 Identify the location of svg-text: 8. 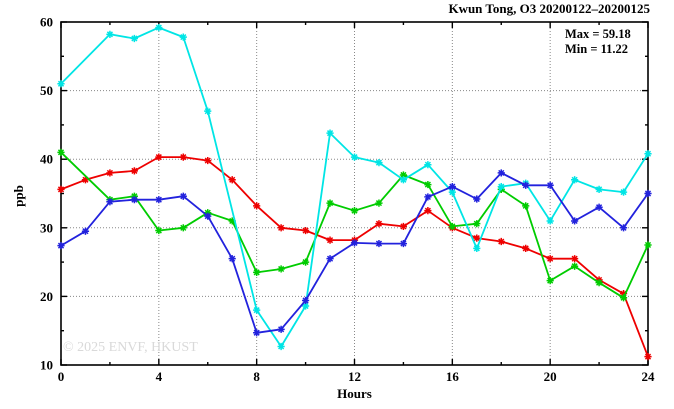
(256, 376).